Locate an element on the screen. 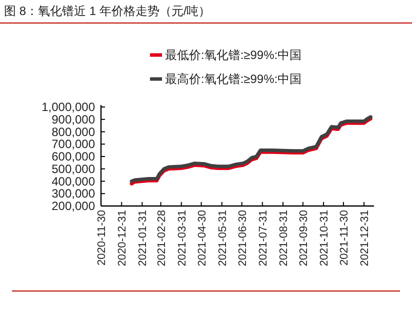 The height and width of the screenshot is (321, 412). chart-title: 图 8：氧化镨近 1 年价格走势（元/吨） is located at coordinates (107, 11).